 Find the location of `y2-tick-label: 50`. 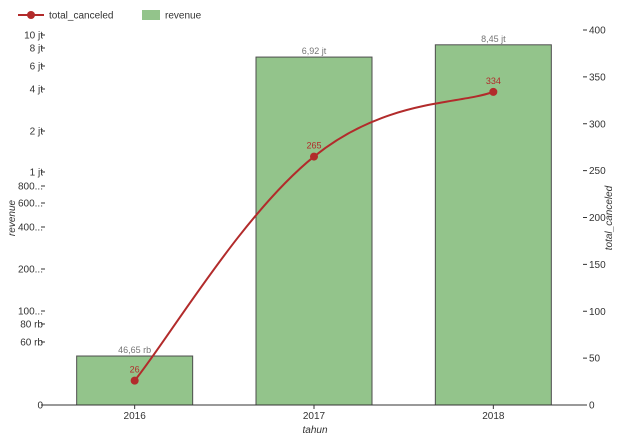

y2-tick-label: 50 is located at coordinates (595, 359).